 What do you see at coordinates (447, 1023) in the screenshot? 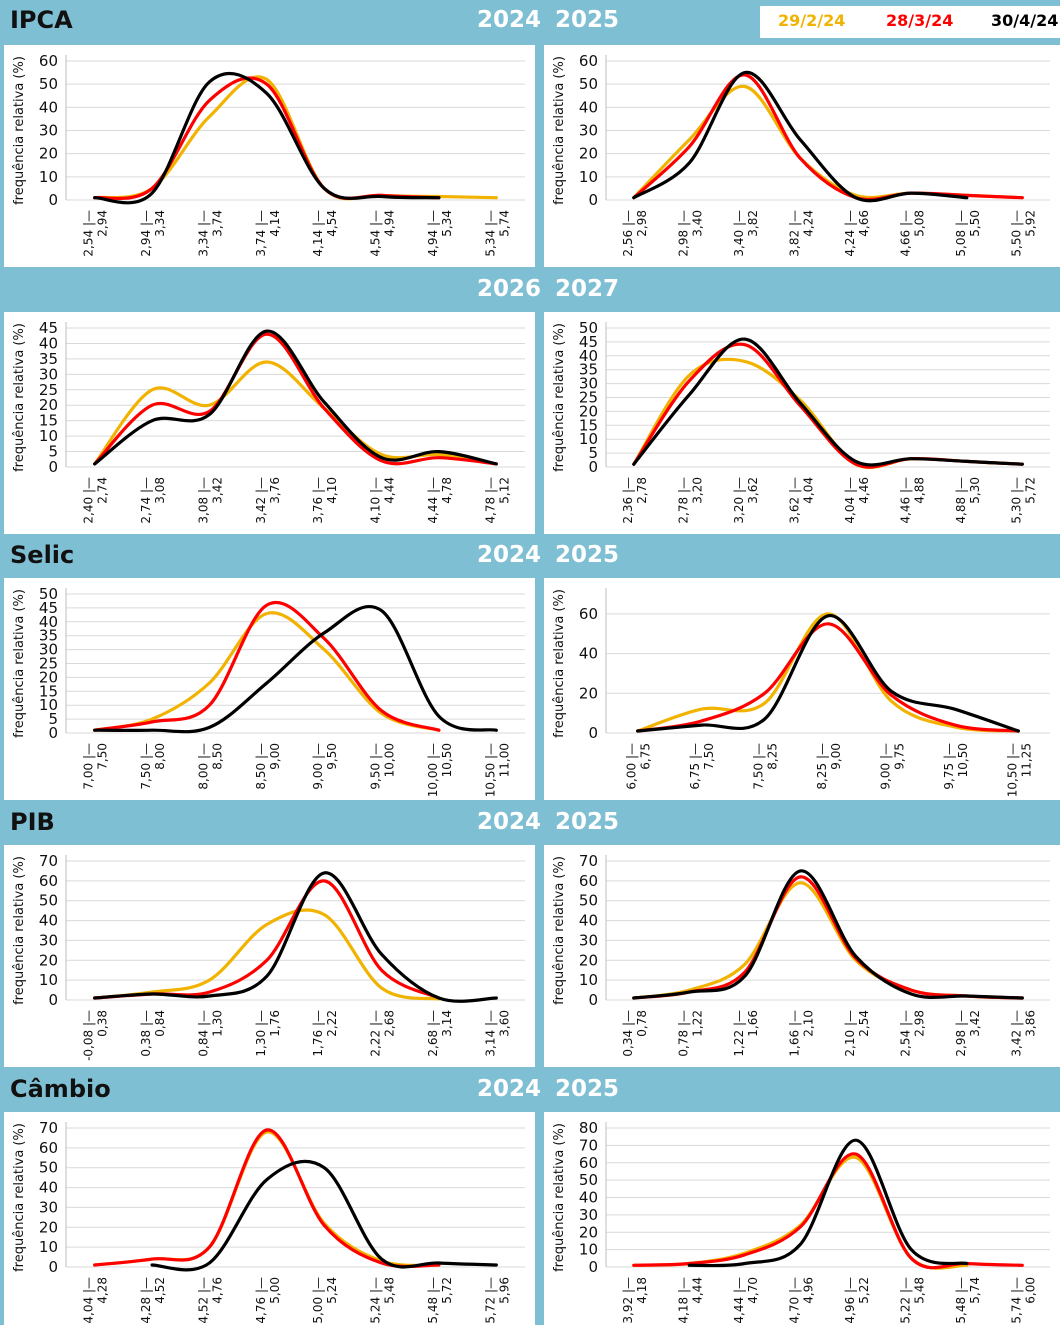
I see `x-tick-label: 3,14` at bounding box center [447, 1023].